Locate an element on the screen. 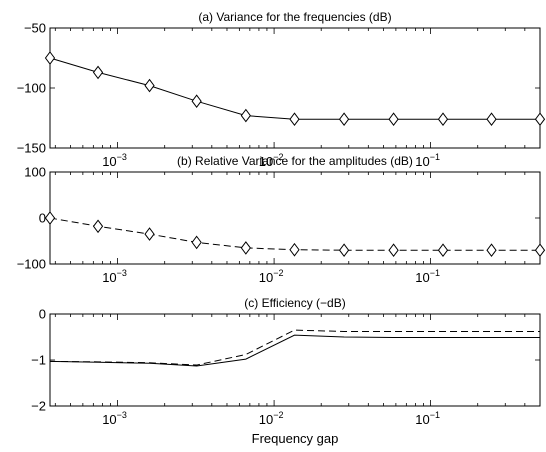 The height and width of the screenshot is (452, 546). y-tick-label: −150 is located at coordinates (31, 148).